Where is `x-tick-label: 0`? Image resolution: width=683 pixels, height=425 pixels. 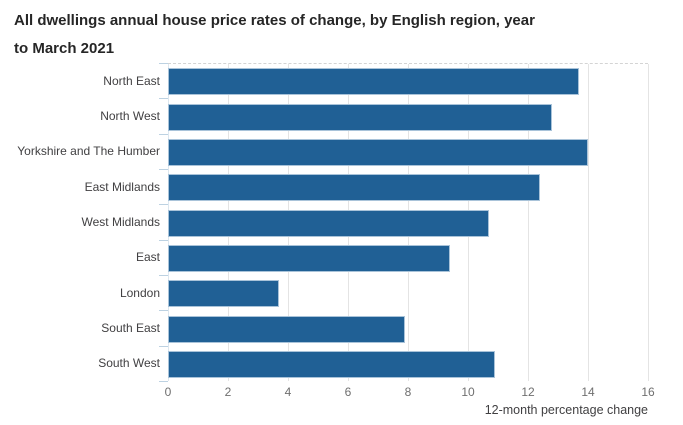
x-tick-label: 0 is located at coordinates (168, 392).